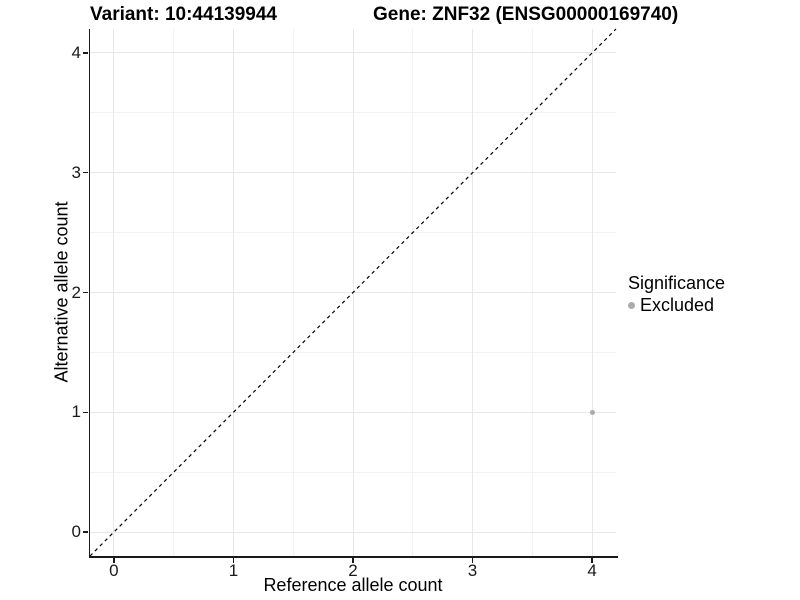 This screenshot has height=600, width=800. Describe the element at coordinates (89, 293) in the screenshot. I see `y-axis-line` at that location.